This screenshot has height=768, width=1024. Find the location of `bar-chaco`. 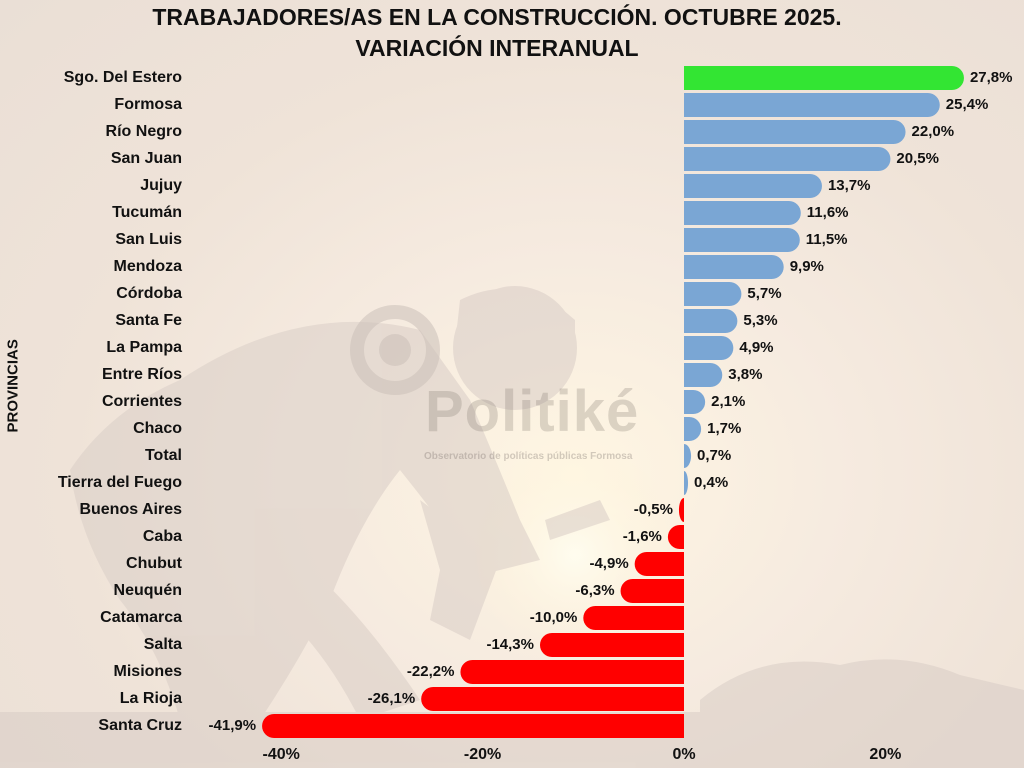

bar-chaco is located at coordinates (693, 429).